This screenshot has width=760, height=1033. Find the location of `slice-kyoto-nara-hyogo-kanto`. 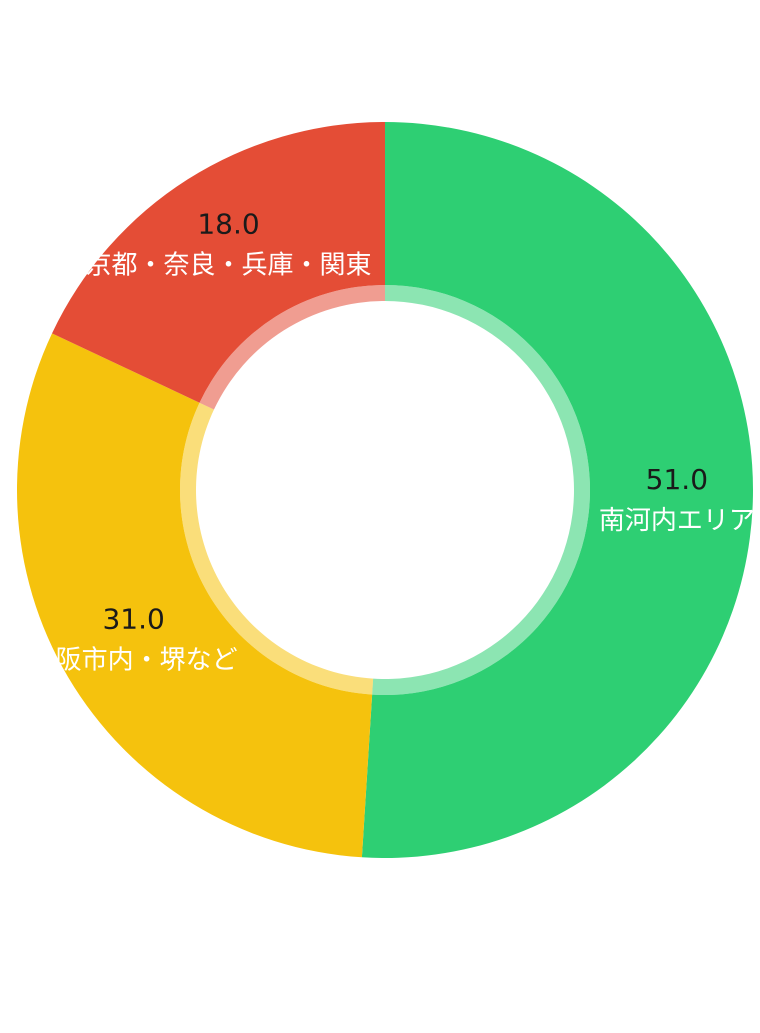

slice-kyoto-nara-hyogo-kanto is located at coordinates (218, 262).